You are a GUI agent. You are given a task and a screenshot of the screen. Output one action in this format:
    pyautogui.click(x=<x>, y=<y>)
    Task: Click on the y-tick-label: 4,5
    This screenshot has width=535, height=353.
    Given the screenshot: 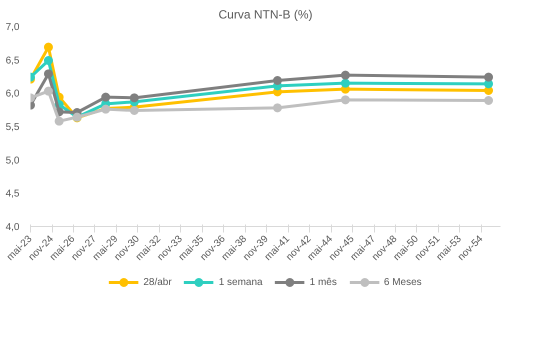 What is the action you would take?
    pyautogui.click(x=13, y=194)
    